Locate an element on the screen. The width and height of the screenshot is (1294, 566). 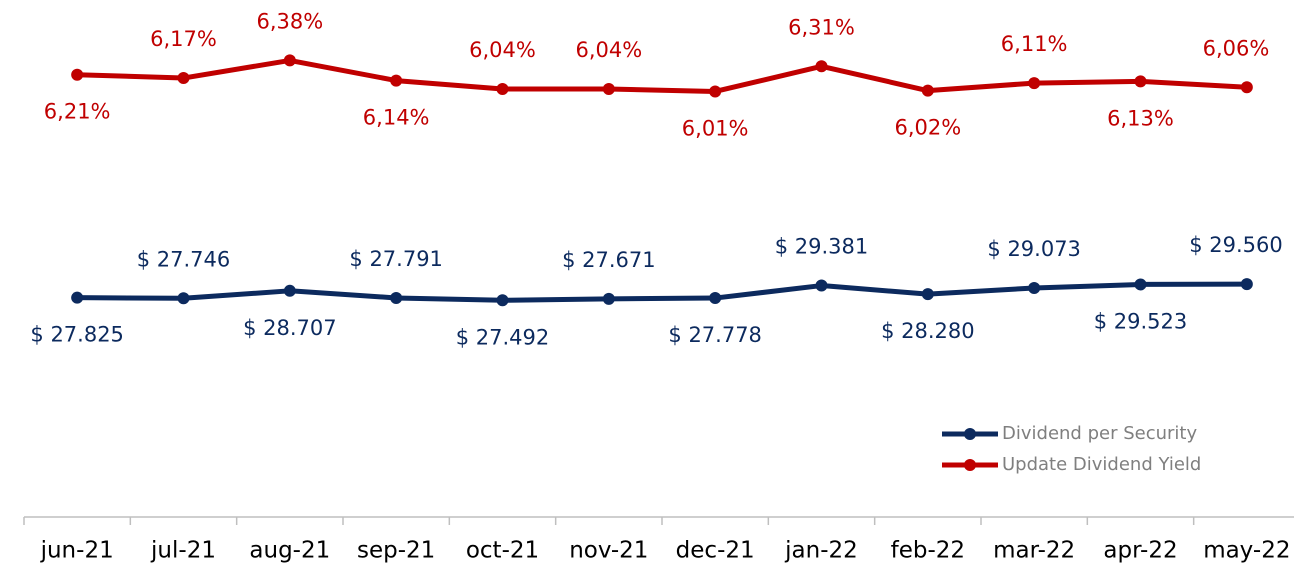
x-tick-label: sep-21 is located at coordinates (396, 551).